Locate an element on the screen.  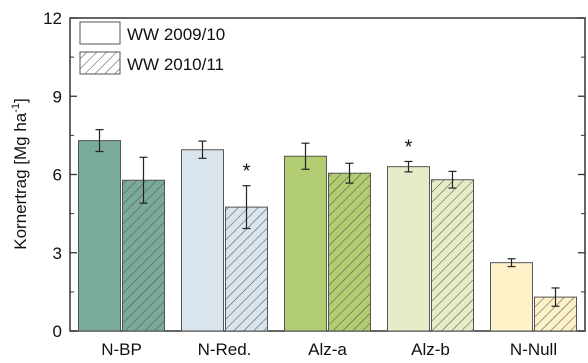
x-axis: N-BP N-Red. Alz-a Alz-b N-Null is located at coordinates (329, 349).